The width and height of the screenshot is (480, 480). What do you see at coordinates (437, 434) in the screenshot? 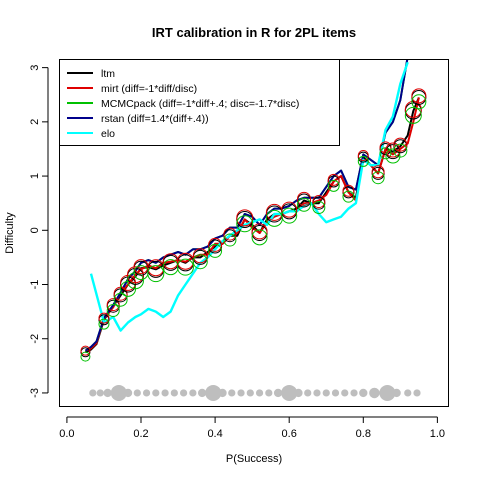
I see `x-tick-label: 1.0` at bounding box center [437, 434].